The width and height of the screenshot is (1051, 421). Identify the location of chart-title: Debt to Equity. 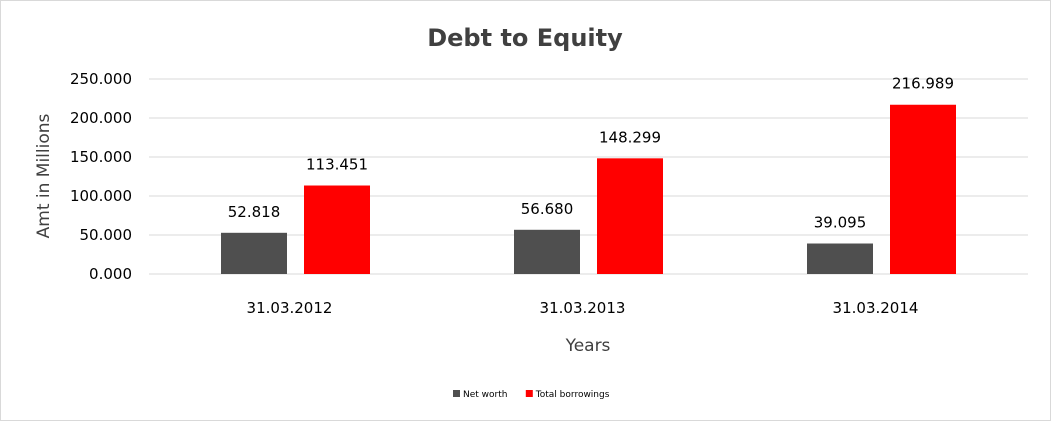
(525, 38).